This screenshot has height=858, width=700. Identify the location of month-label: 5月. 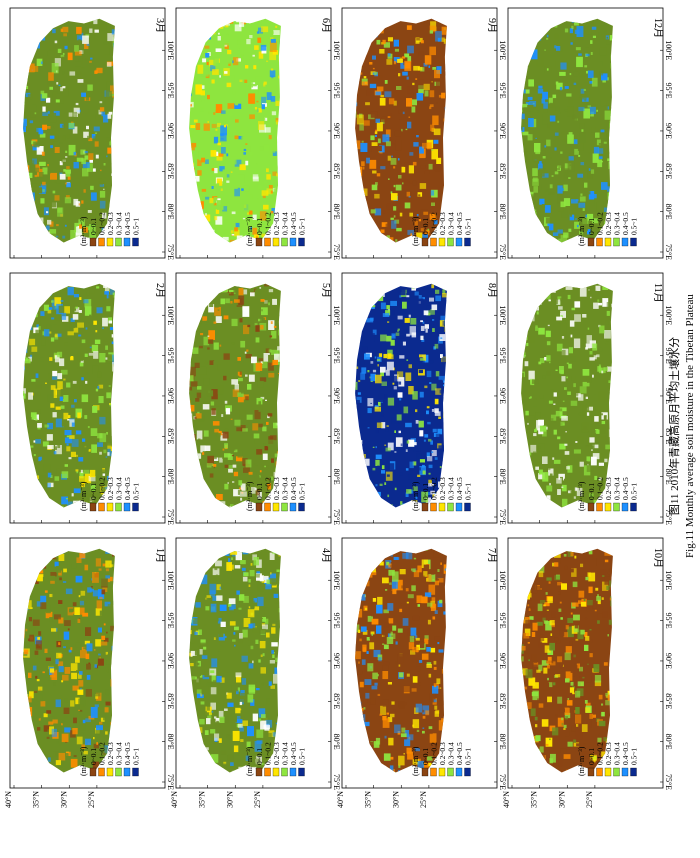
(326, 290).